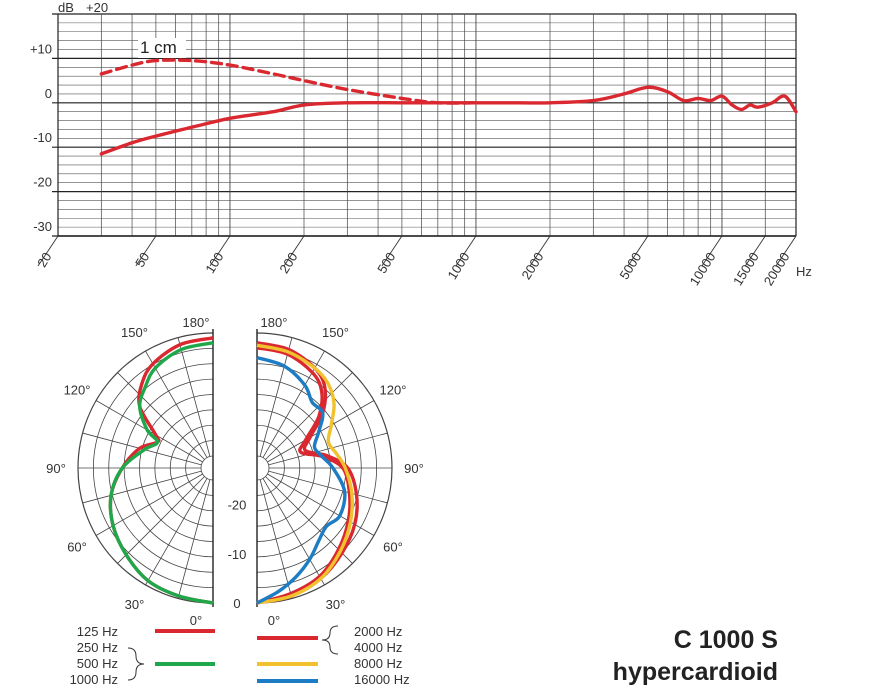 This screenshot has width=872, height=698. What do you see at coordinates (97, 663) in the screenshot?
I see `legend-label: 500 Hz` at bounding box center [97, 663].